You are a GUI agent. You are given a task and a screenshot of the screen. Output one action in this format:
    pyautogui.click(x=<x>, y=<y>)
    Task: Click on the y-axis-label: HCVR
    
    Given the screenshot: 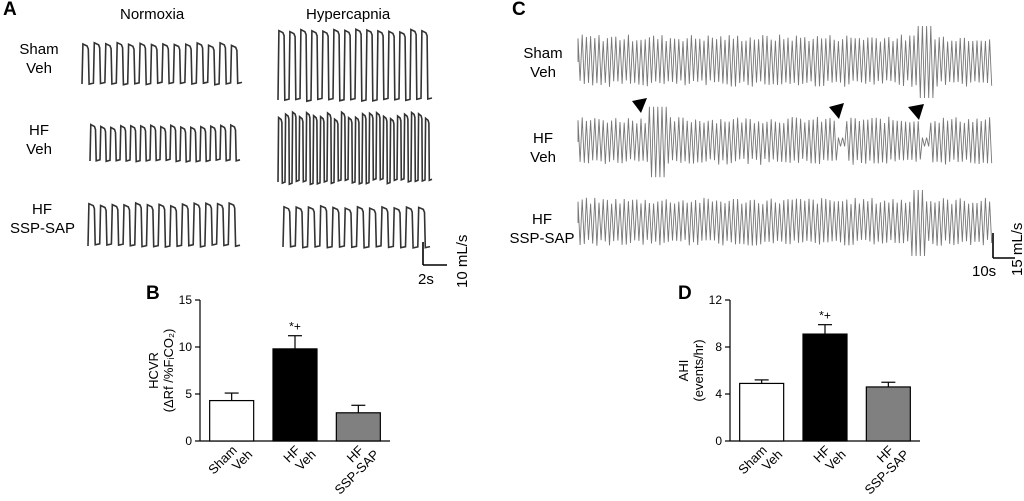 What is the action you would take?
    pyautogui.click(x=153, y=370)
    